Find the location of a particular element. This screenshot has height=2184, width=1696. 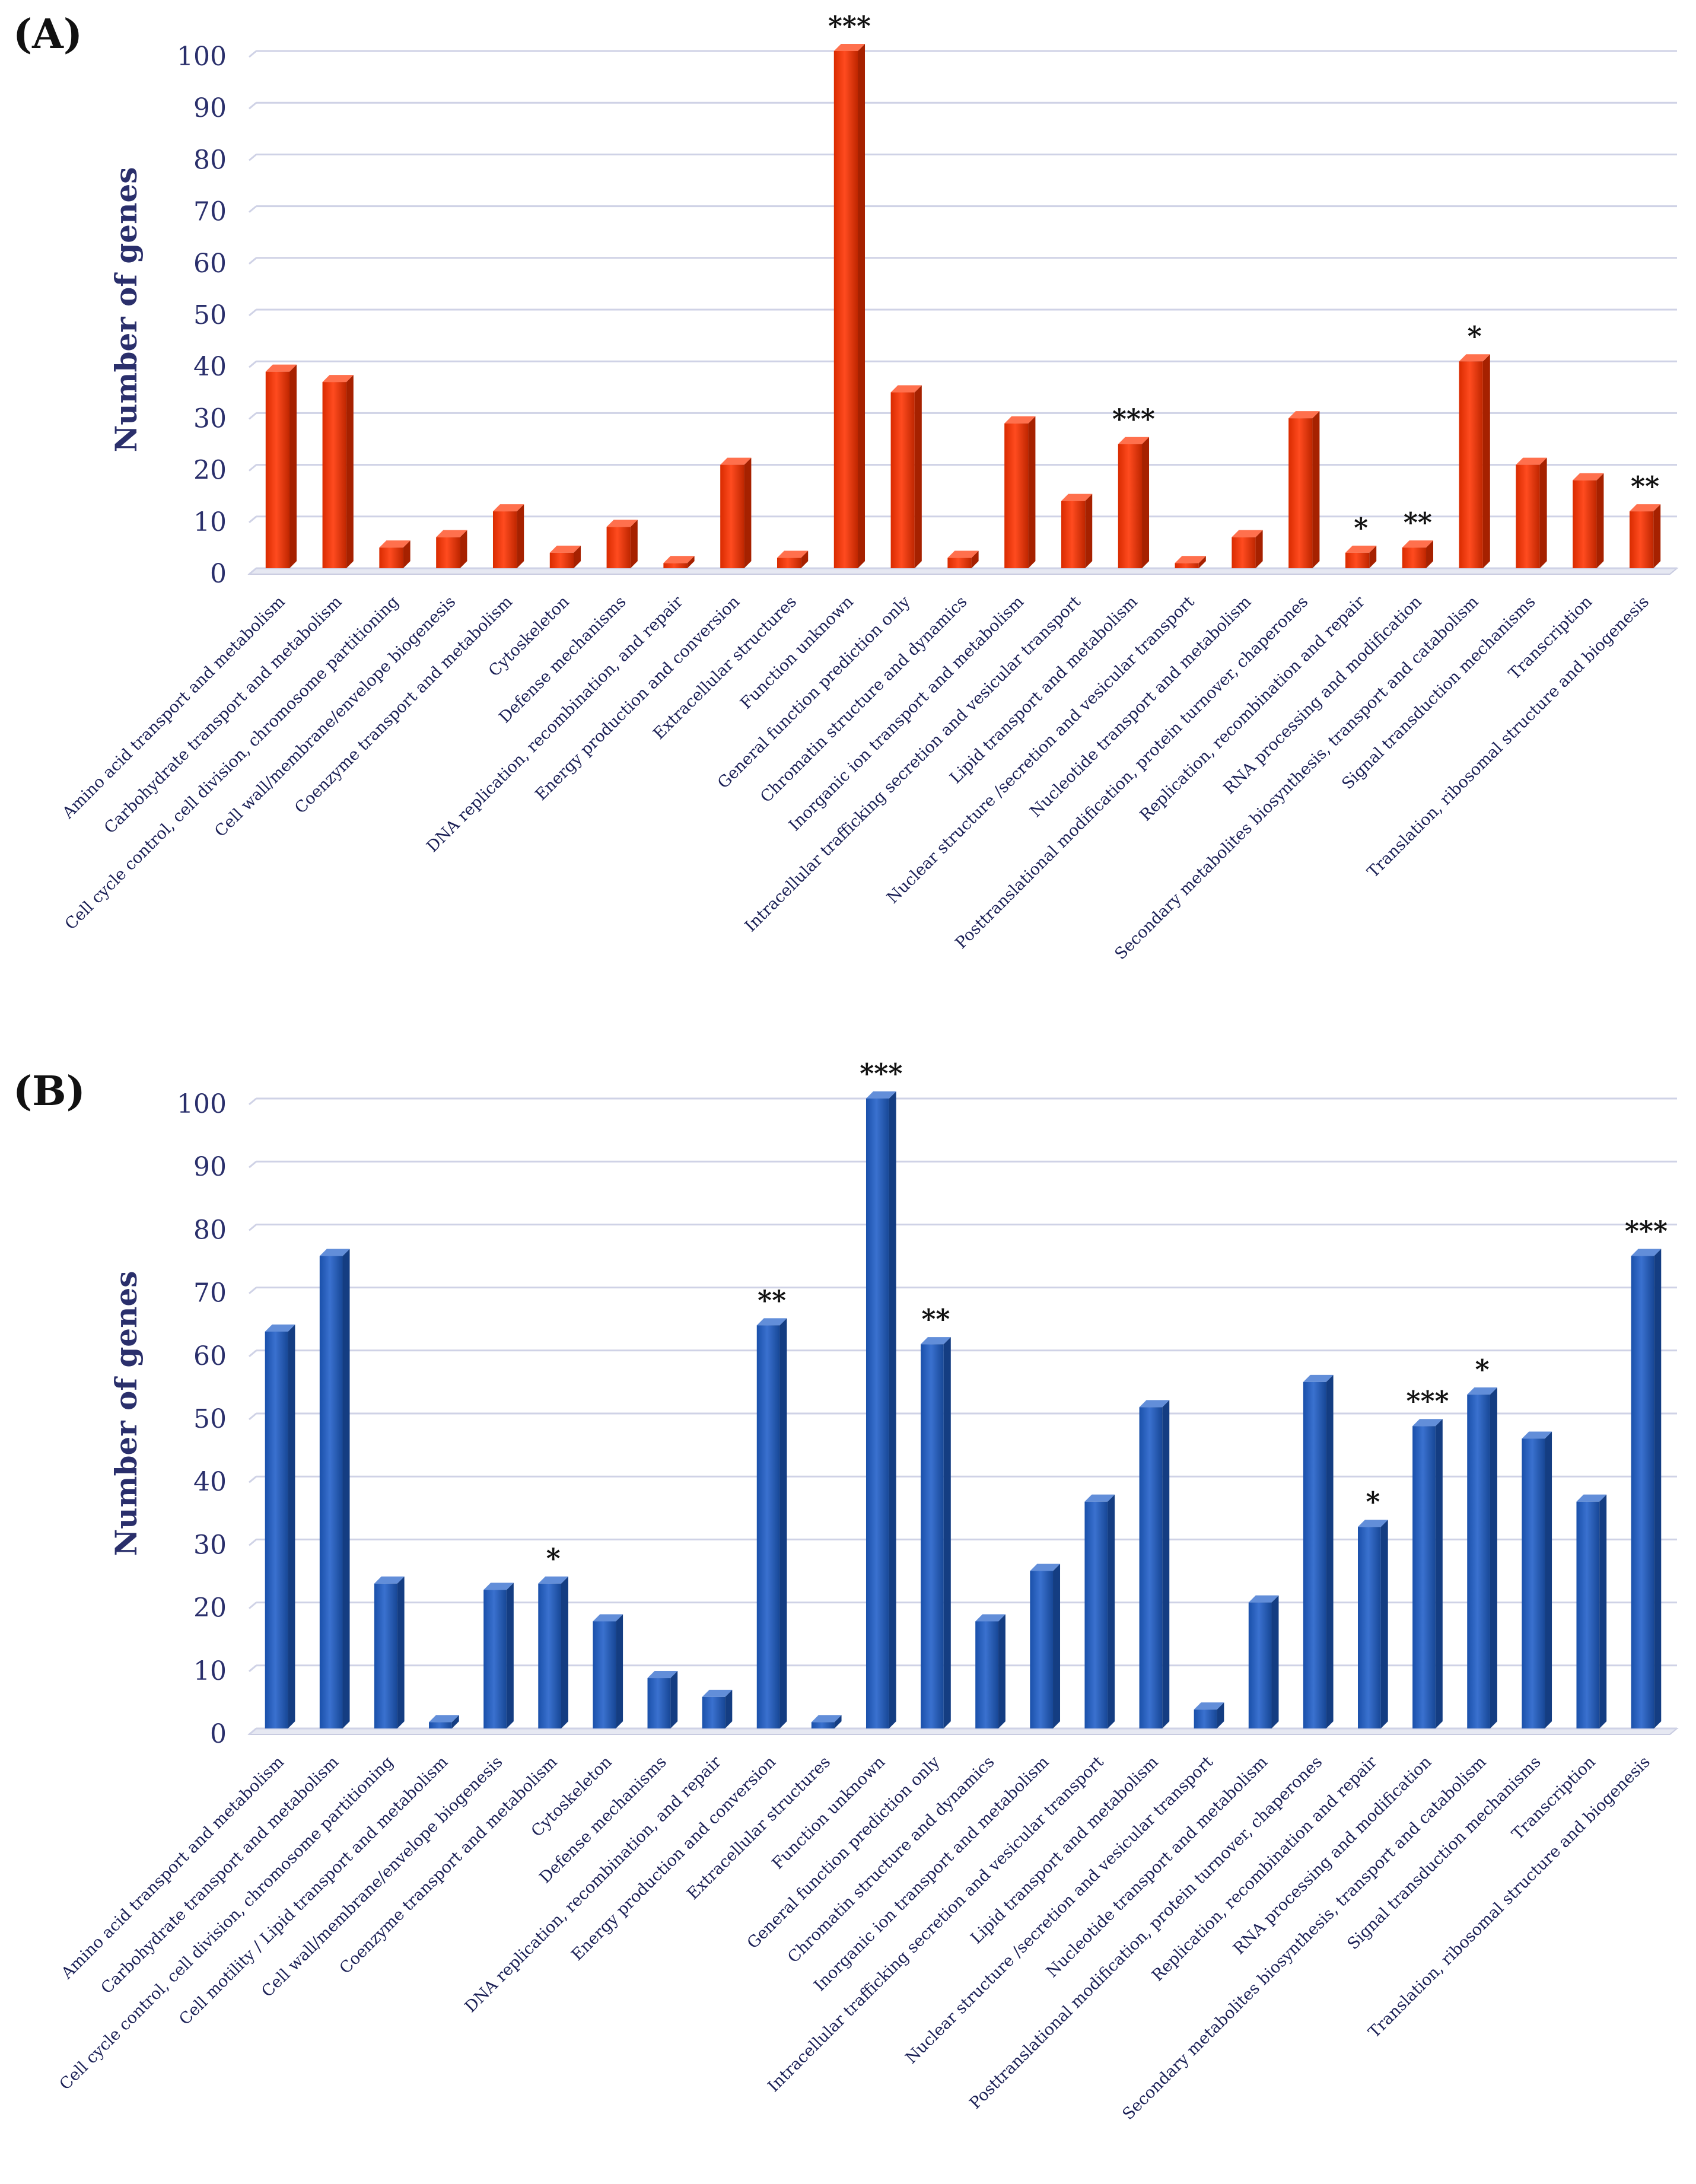

category-label: Energy production and conversion is located at coordinates (673, 1859).